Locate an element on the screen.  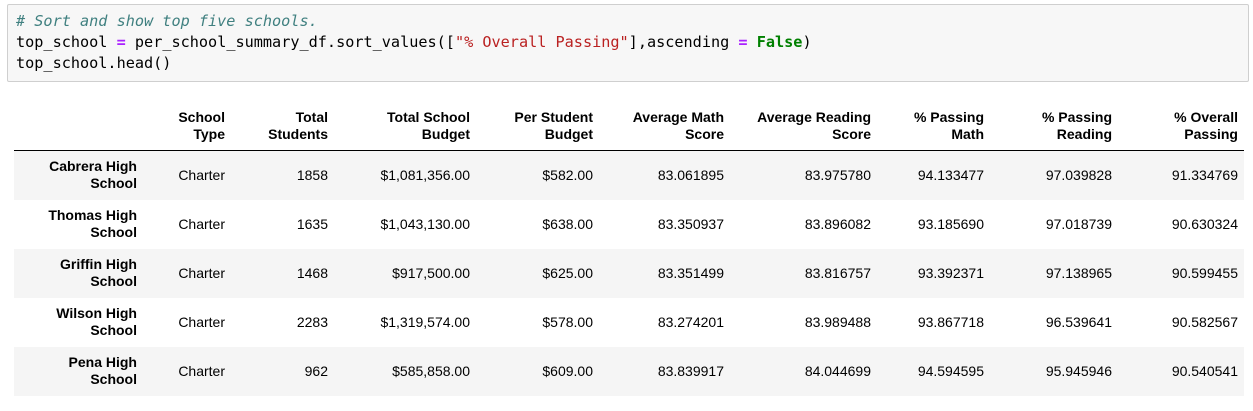
table-cell: 83.989488 is located at coordinates (837, 322).